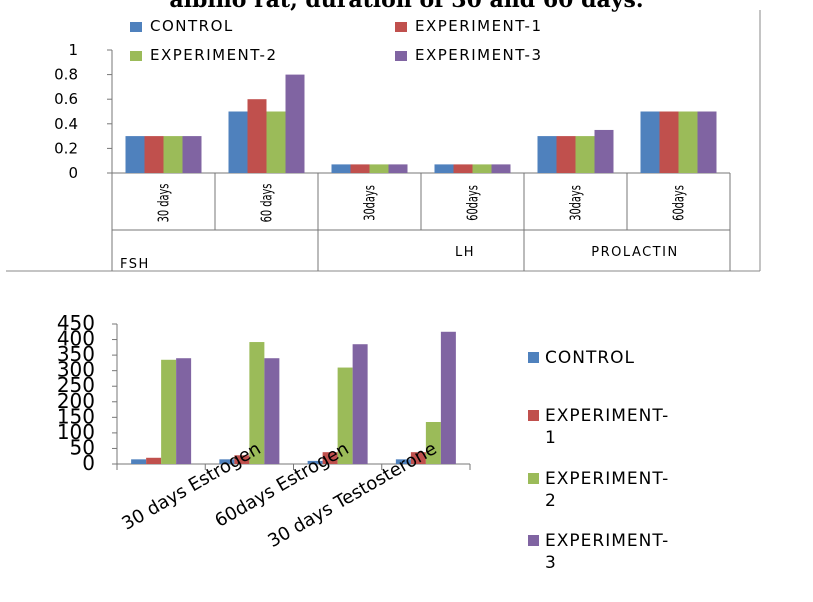 This screenshot has height=602, width=813. What do you see at coordinates (163, 203) in the screenshot?
I see `chart1-category-label: 30 days` at bounding box center [163, 203].